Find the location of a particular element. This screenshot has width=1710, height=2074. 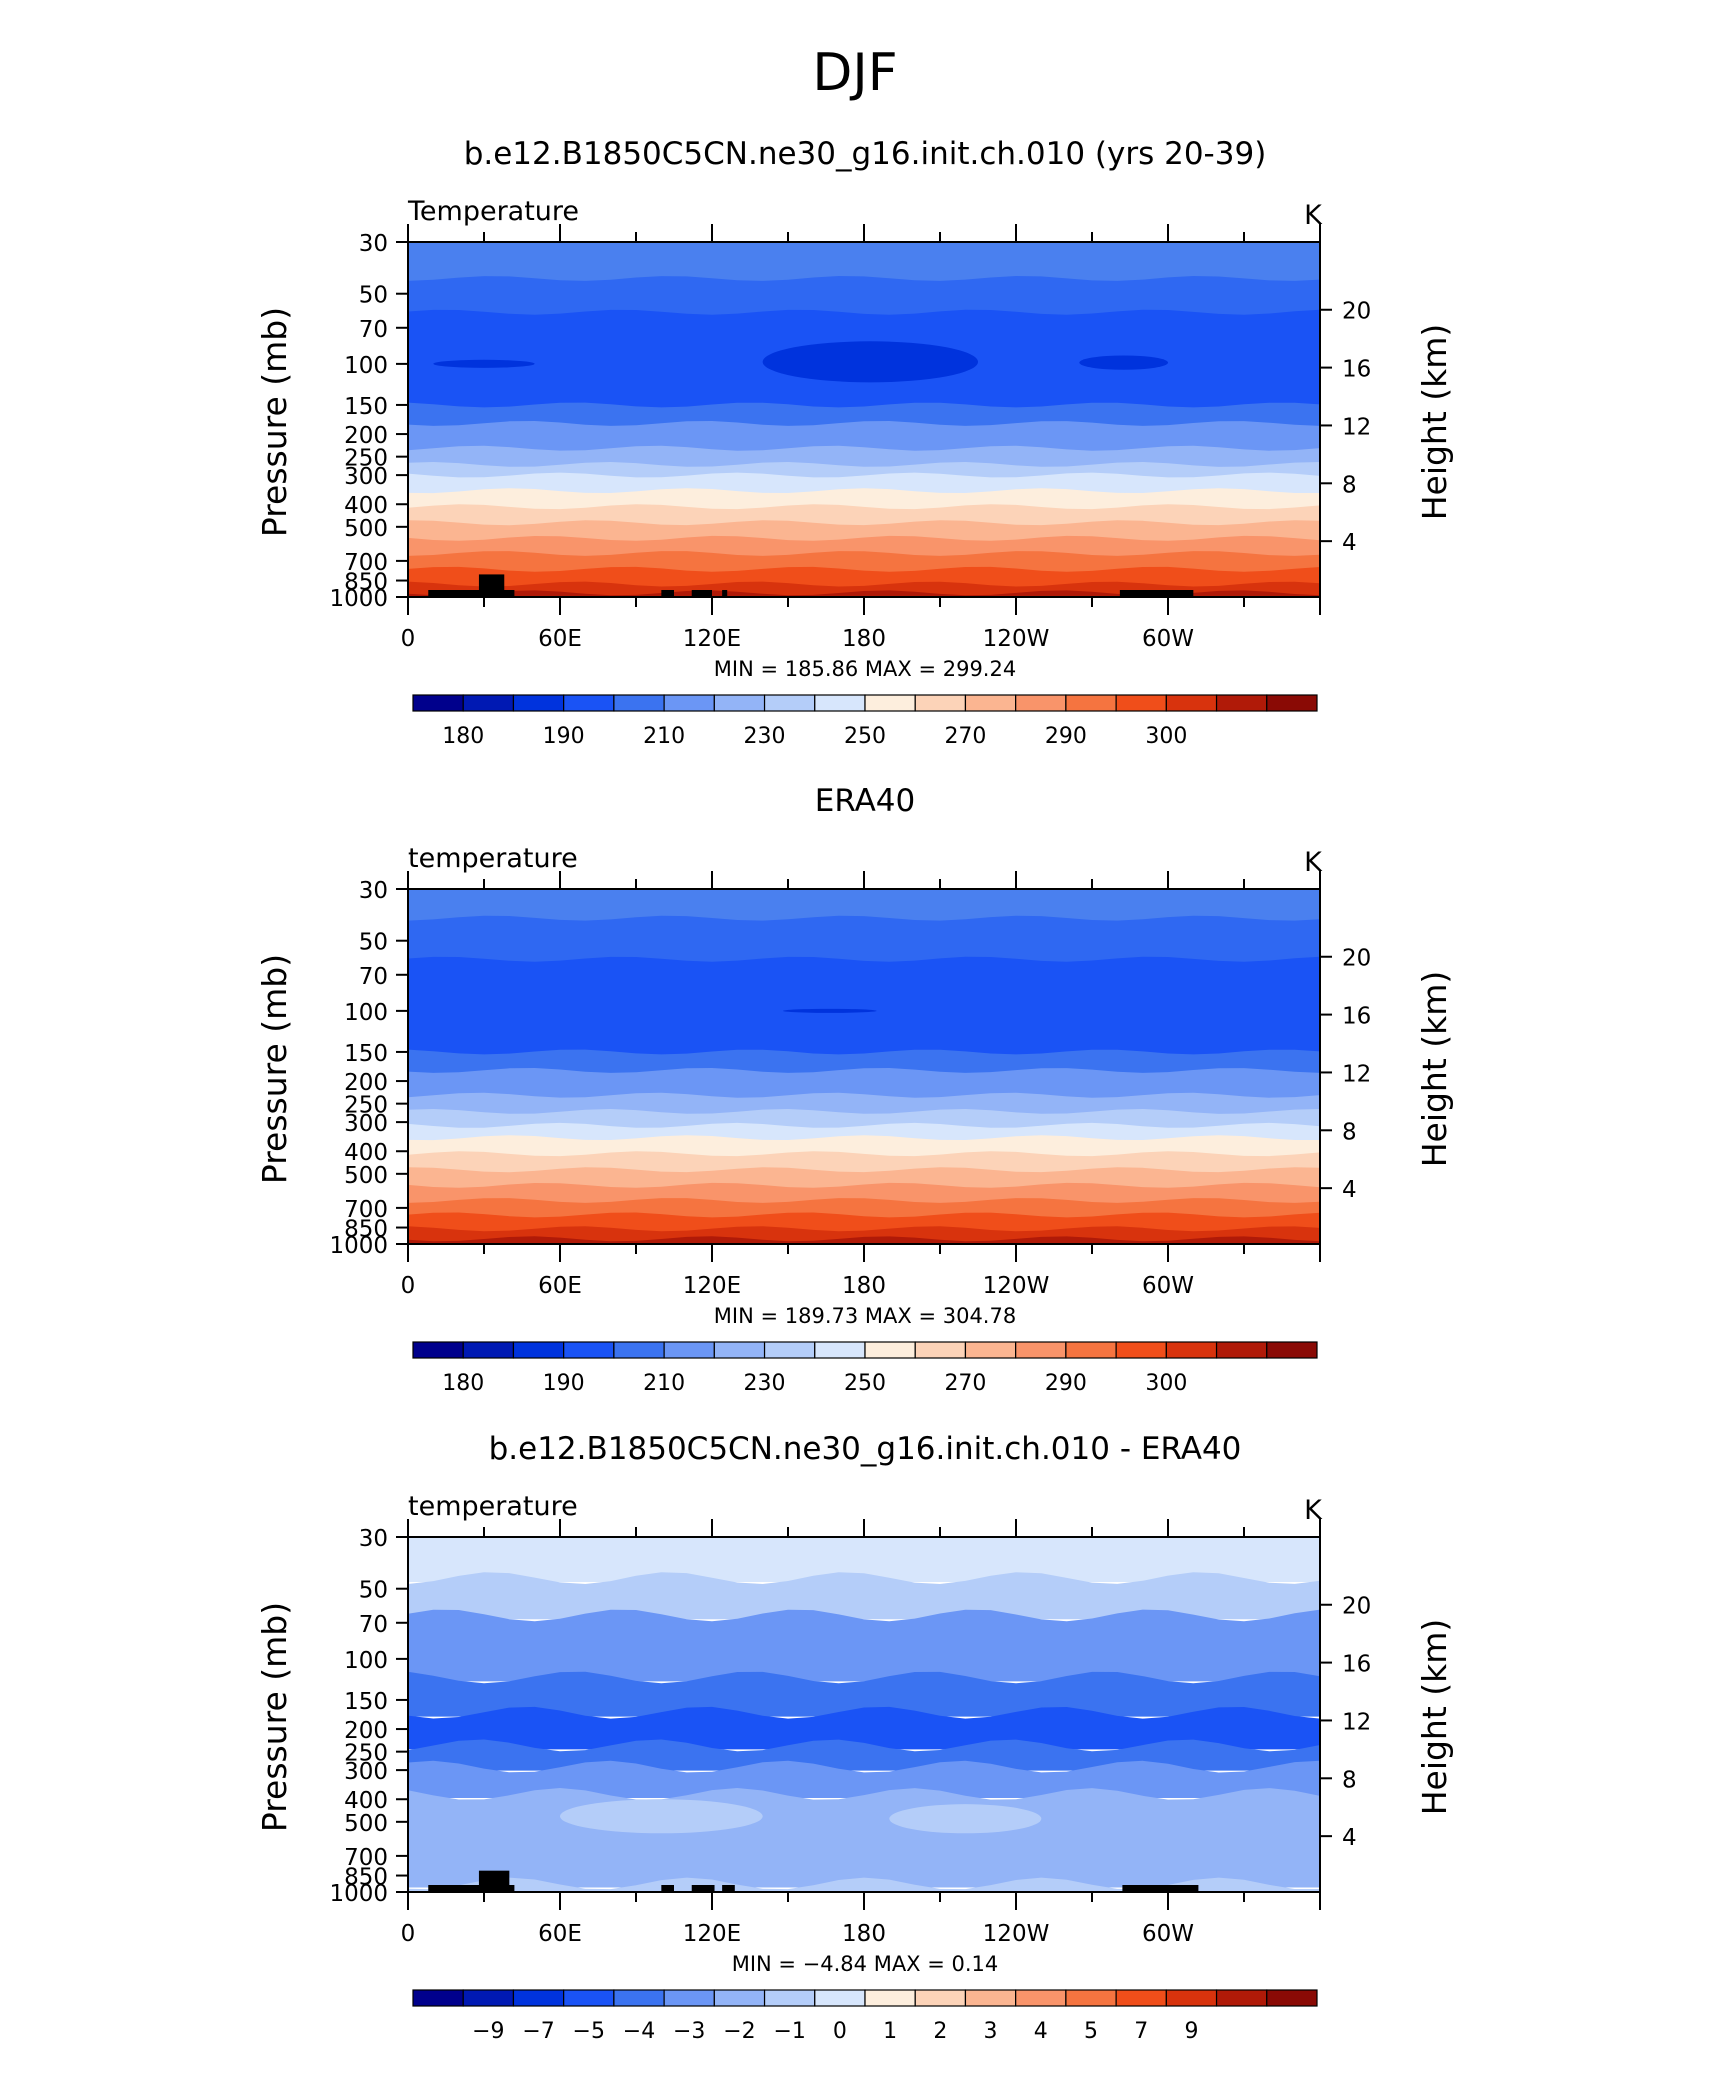

variable-label: Temperature is located at coordinates (493, 211).